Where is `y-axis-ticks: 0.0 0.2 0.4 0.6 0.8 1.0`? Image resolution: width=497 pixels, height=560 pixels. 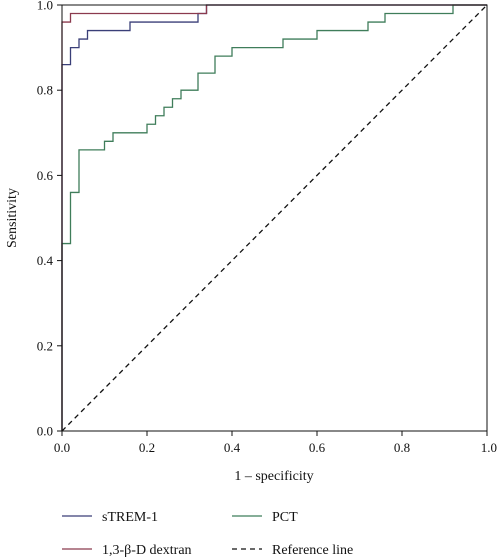
y-axis-ticks: 0.0 0.2 0.4 0.6 0.8 1.0 is located at coordinates (49, 219).